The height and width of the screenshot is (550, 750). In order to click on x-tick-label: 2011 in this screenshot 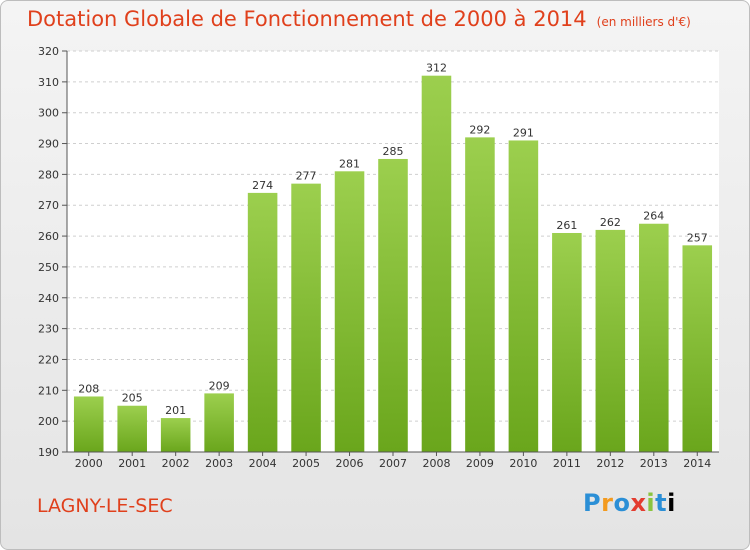, I will do `click(567, 463)`.